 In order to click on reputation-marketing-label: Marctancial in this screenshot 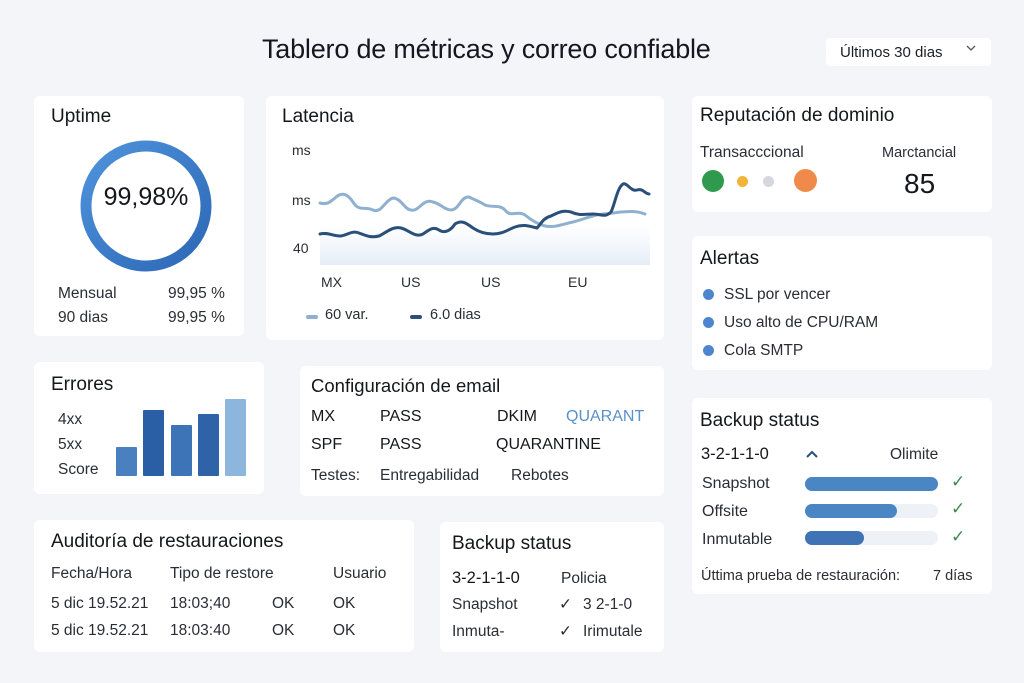, I will do `click(919, 153)`.